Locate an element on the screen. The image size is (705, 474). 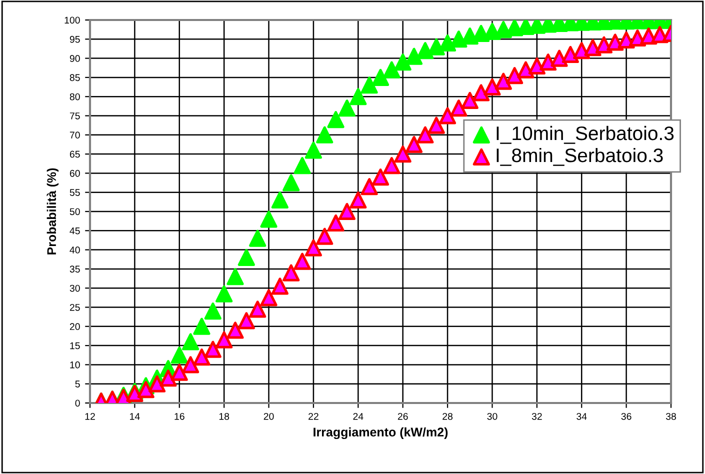
x-tick-label: 28 is located at coordinates (447, 416).